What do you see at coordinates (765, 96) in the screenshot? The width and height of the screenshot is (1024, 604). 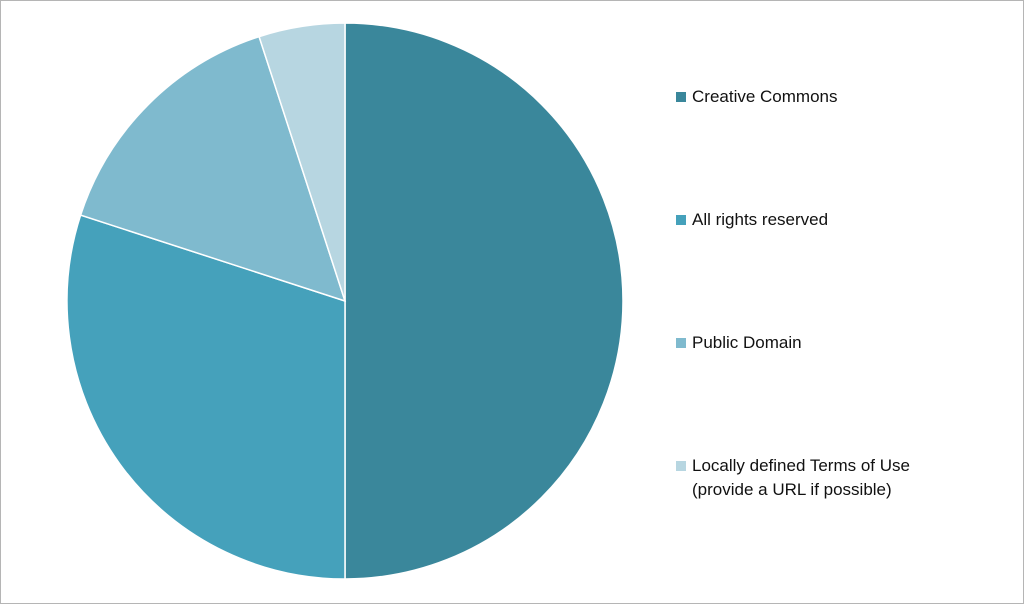 I see `legend-label: Creative Commons` at bounding box center [765, 96].